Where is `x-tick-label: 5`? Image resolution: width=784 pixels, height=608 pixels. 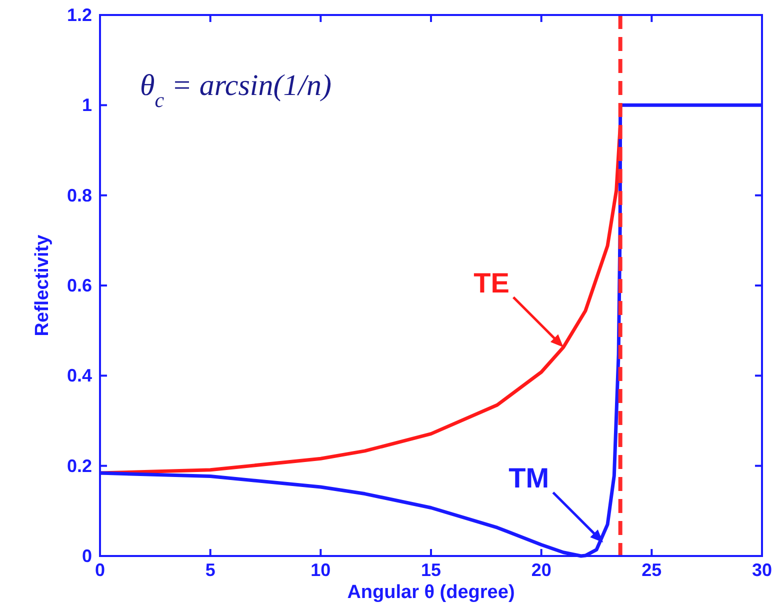 x-tick-label: 5 is located at coordinates (210, 570).